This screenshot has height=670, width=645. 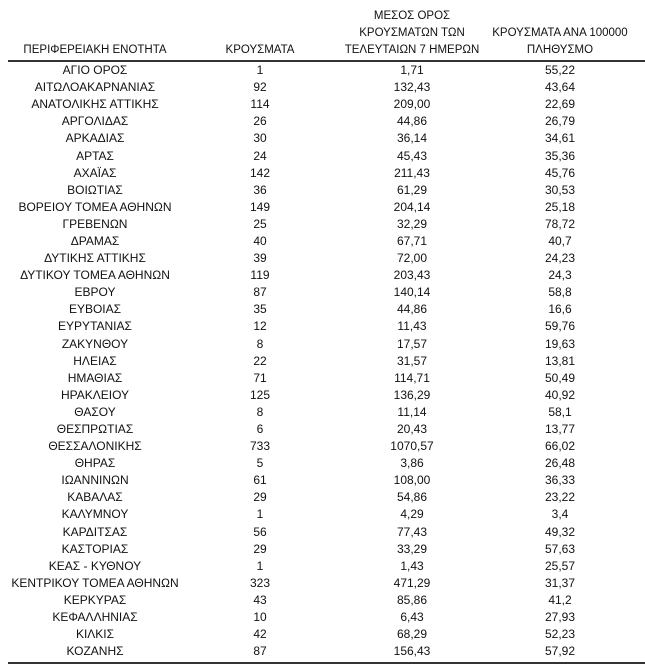 What do you see at coordinates (260, 634) in the screenshot?
I see `cases-cell: 42` at bounding box center [260, 634].